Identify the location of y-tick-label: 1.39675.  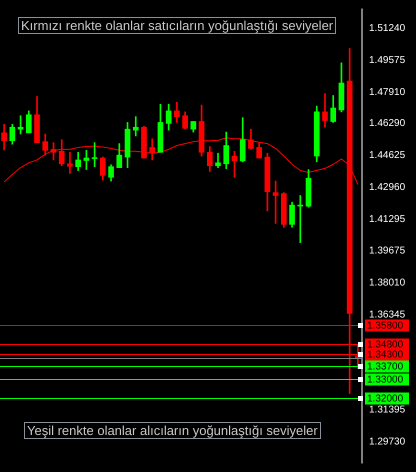
(387, 250).